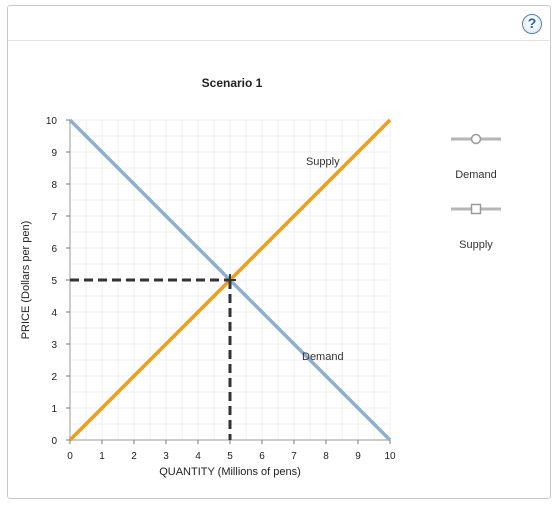  What do you see at coordinates (54, 249) in the screenshot?
I see `y-tick-label: 6` at bounding box center [54, 249].